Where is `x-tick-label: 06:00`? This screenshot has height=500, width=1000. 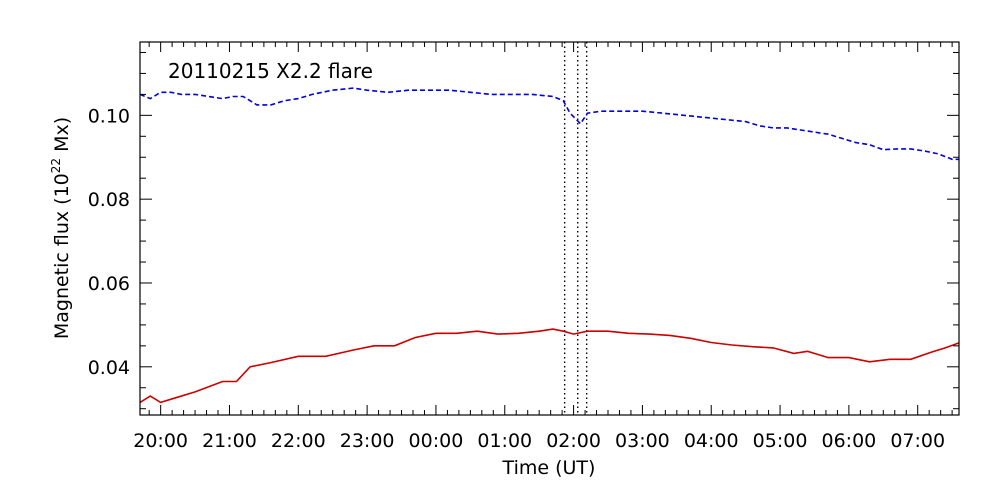
x-tick-label: 06:00 is located at coordinates (848, 441).